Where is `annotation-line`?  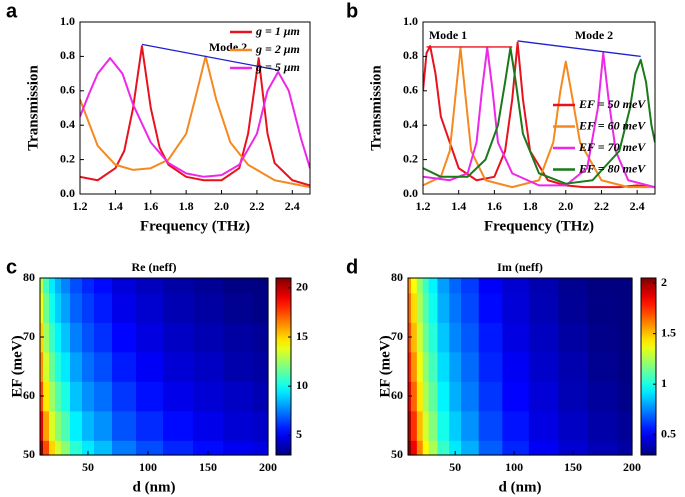 annotation-line is located at coordinates (210, 57).